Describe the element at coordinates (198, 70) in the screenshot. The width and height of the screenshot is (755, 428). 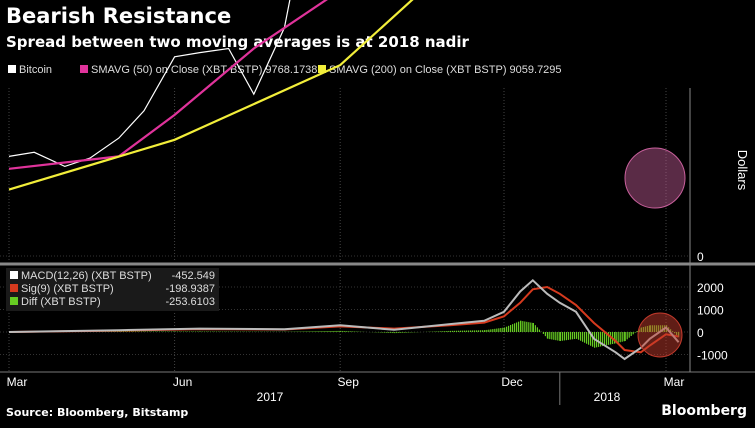
I see `legend-sma50: SMAVG (50) on Close (XBT BSTP) 9768.1738` at that location.